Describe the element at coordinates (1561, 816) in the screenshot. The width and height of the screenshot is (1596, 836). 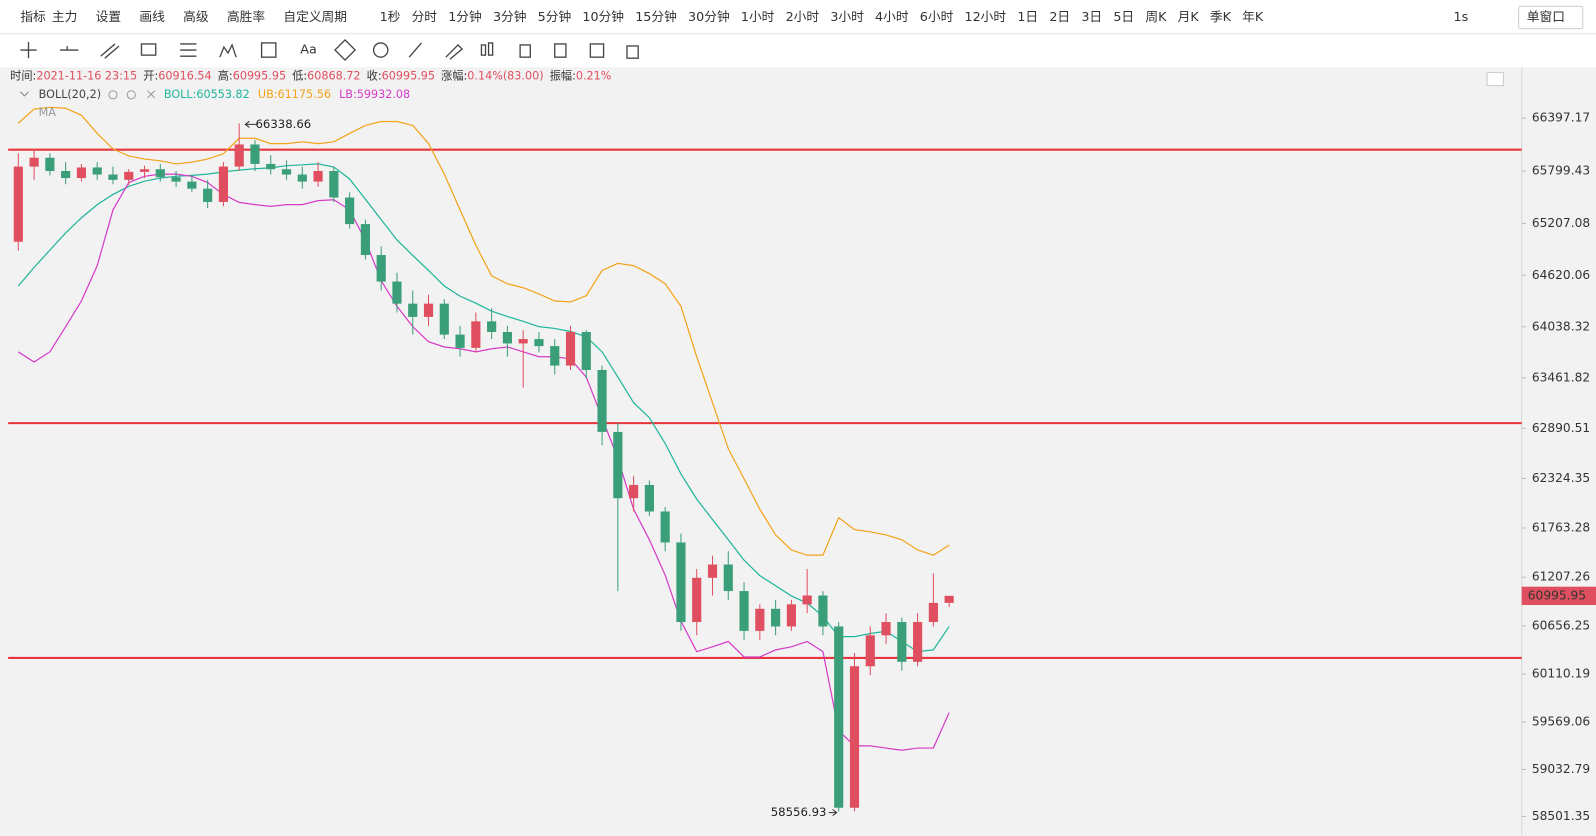
I see `y-tick-label: 58501.35` at that location.